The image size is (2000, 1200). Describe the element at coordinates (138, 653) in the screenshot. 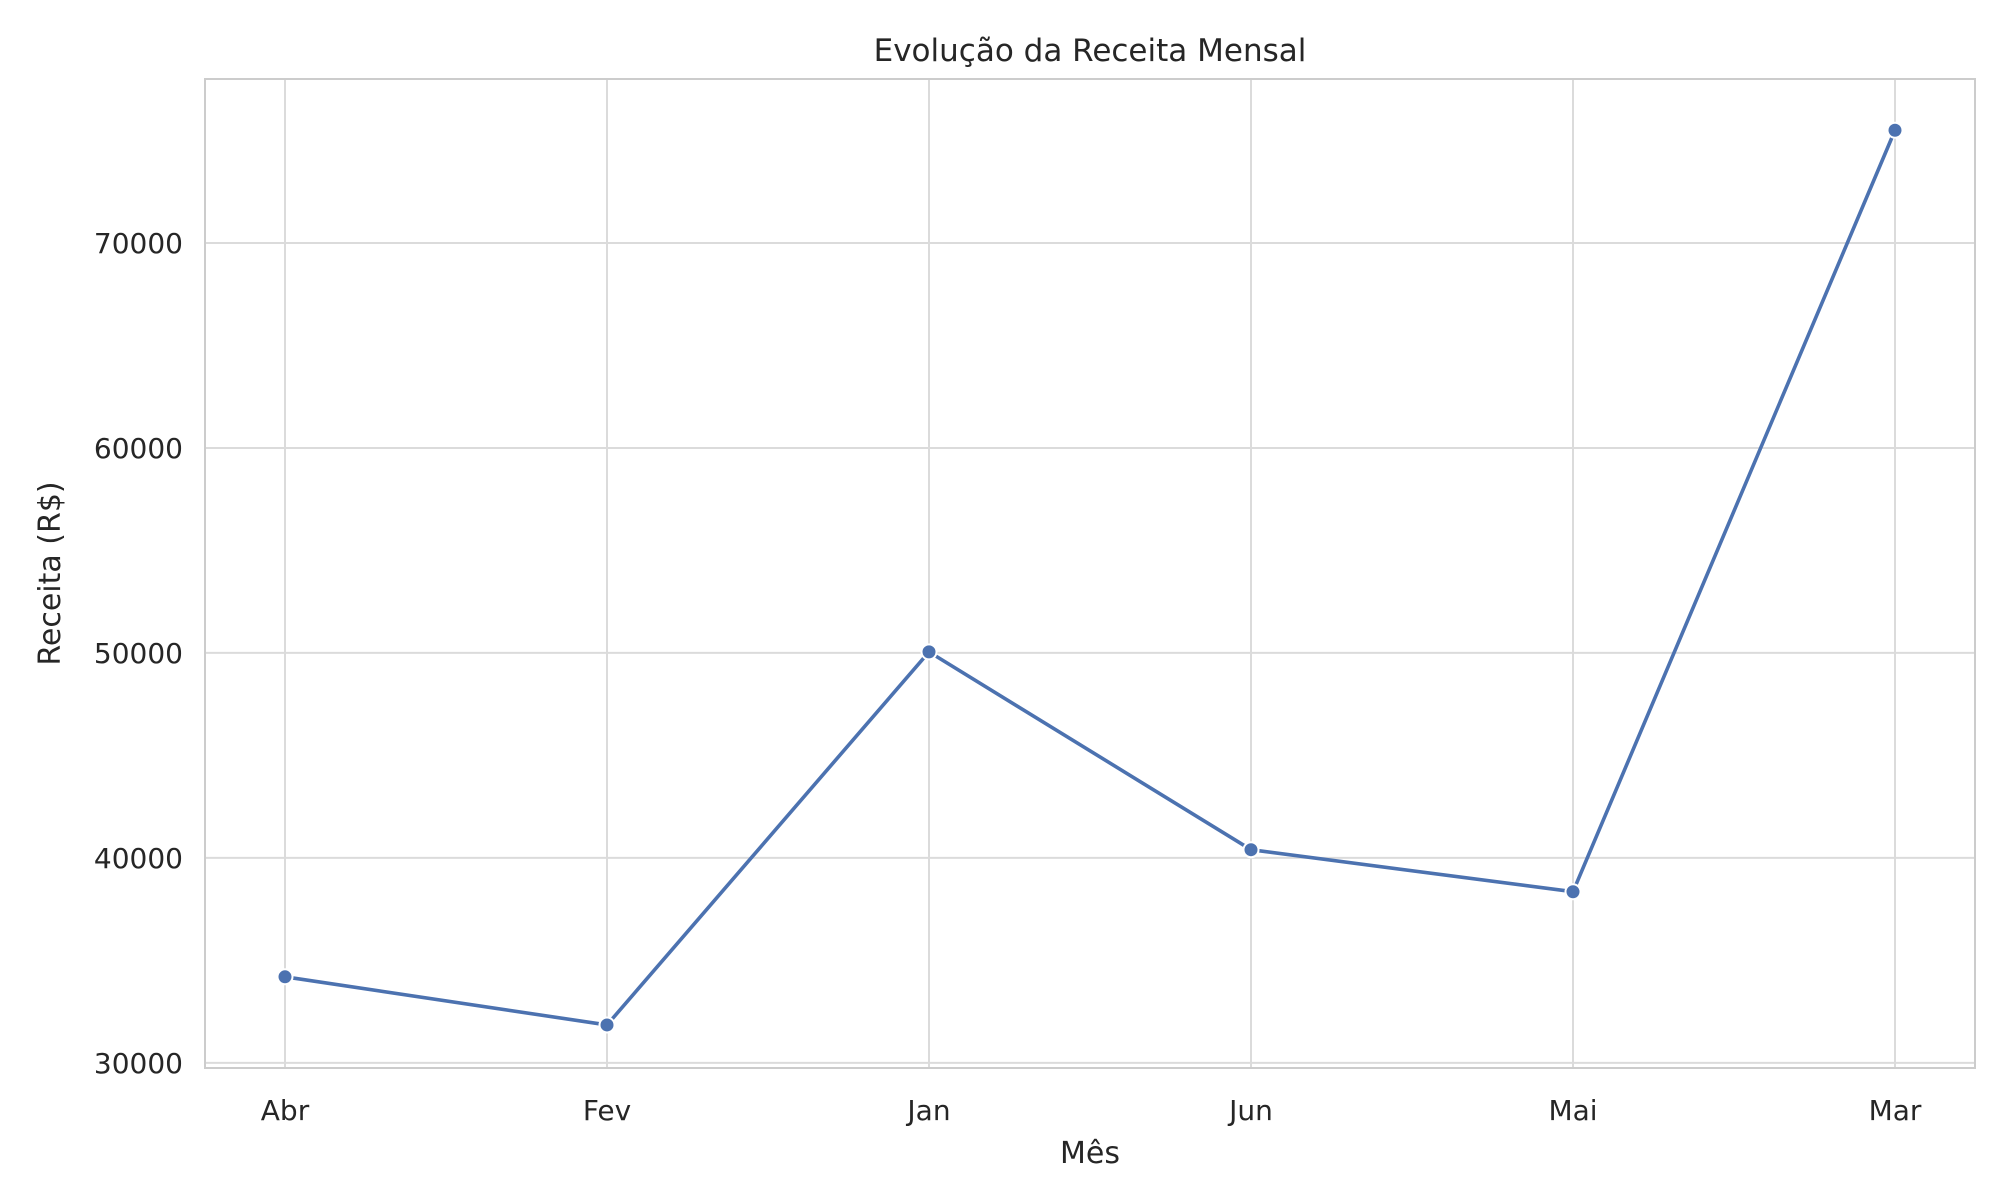

I see `y-tick-label: 50000` at that location.